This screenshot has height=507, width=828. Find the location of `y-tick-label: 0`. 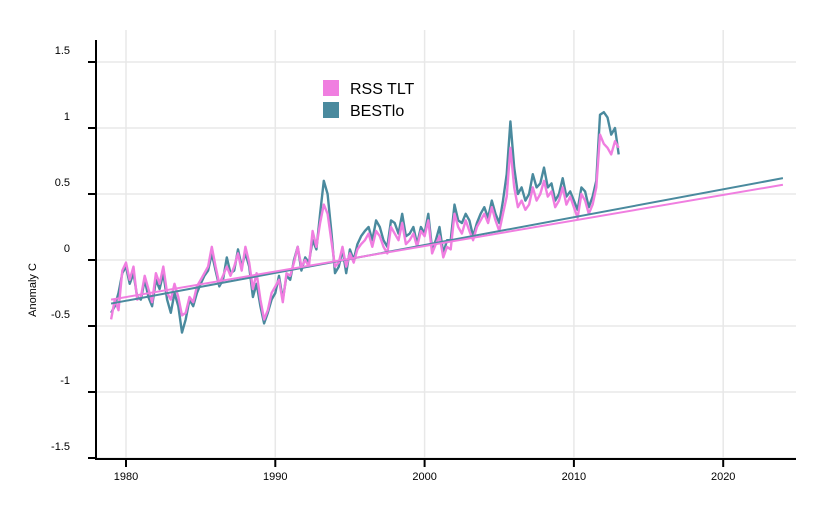

y-tick-label: 0 is located at coordinates (67, 249).